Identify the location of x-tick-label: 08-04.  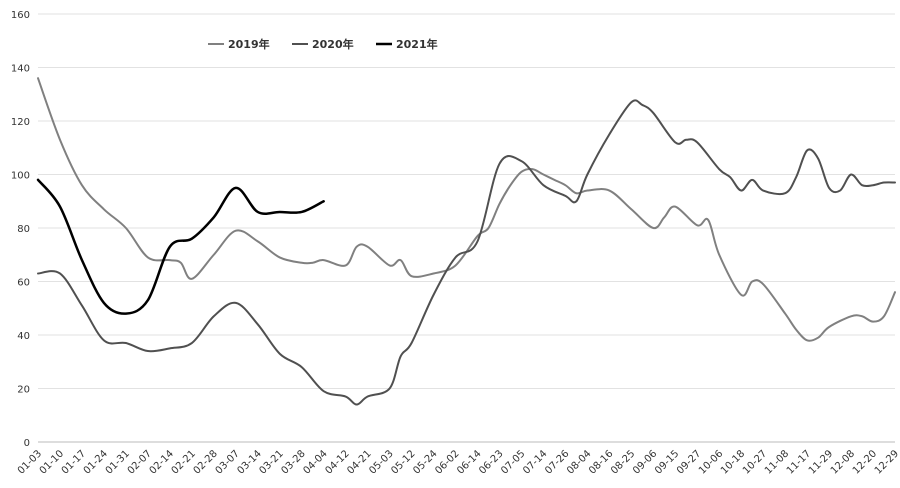
(579, 462).